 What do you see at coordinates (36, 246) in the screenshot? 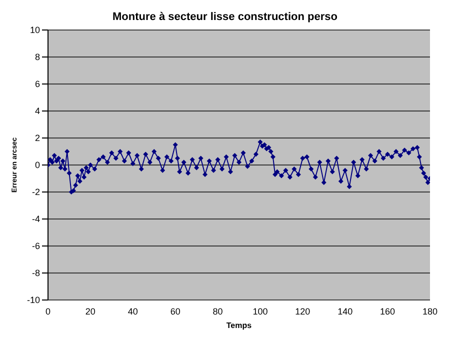
I see `y-tick-label: -6` at bounding box center [36, 246].